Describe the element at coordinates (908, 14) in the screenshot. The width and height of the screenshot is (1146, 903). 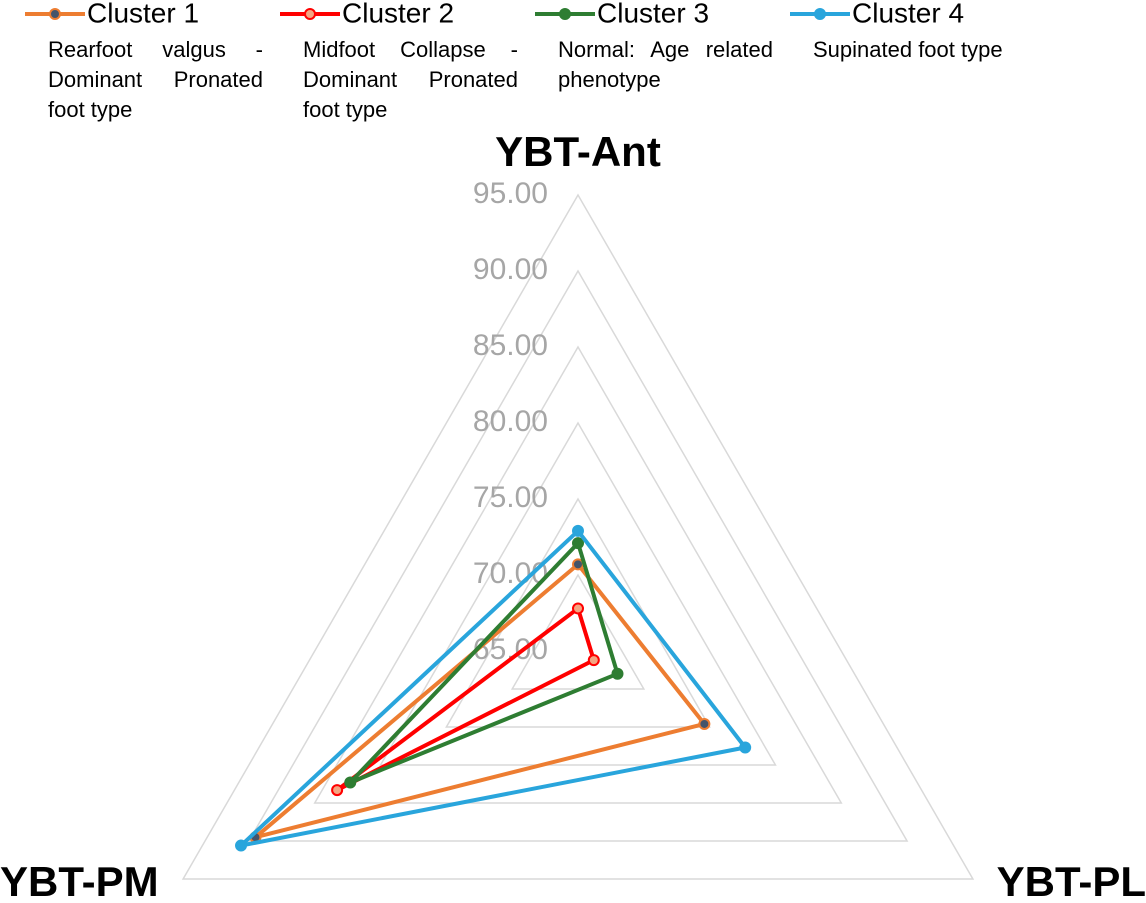
I see `legend-label: Cluster 4` at that location.